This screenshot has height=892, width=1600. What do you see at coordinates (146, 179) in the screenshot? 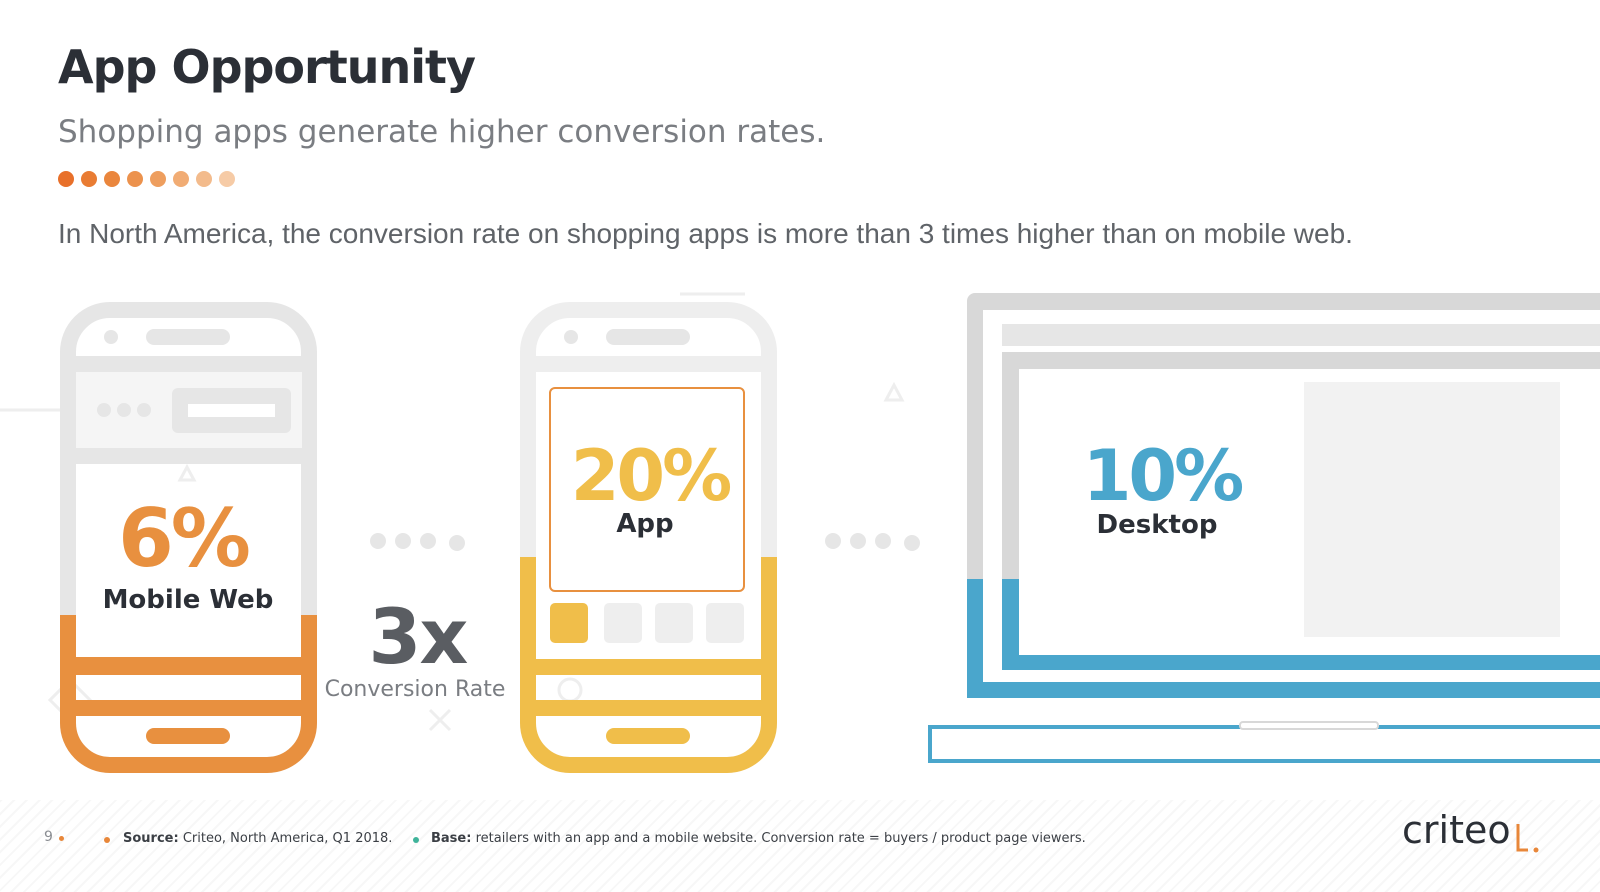
I see `decorative-dots` at bounding box center [146, 179].